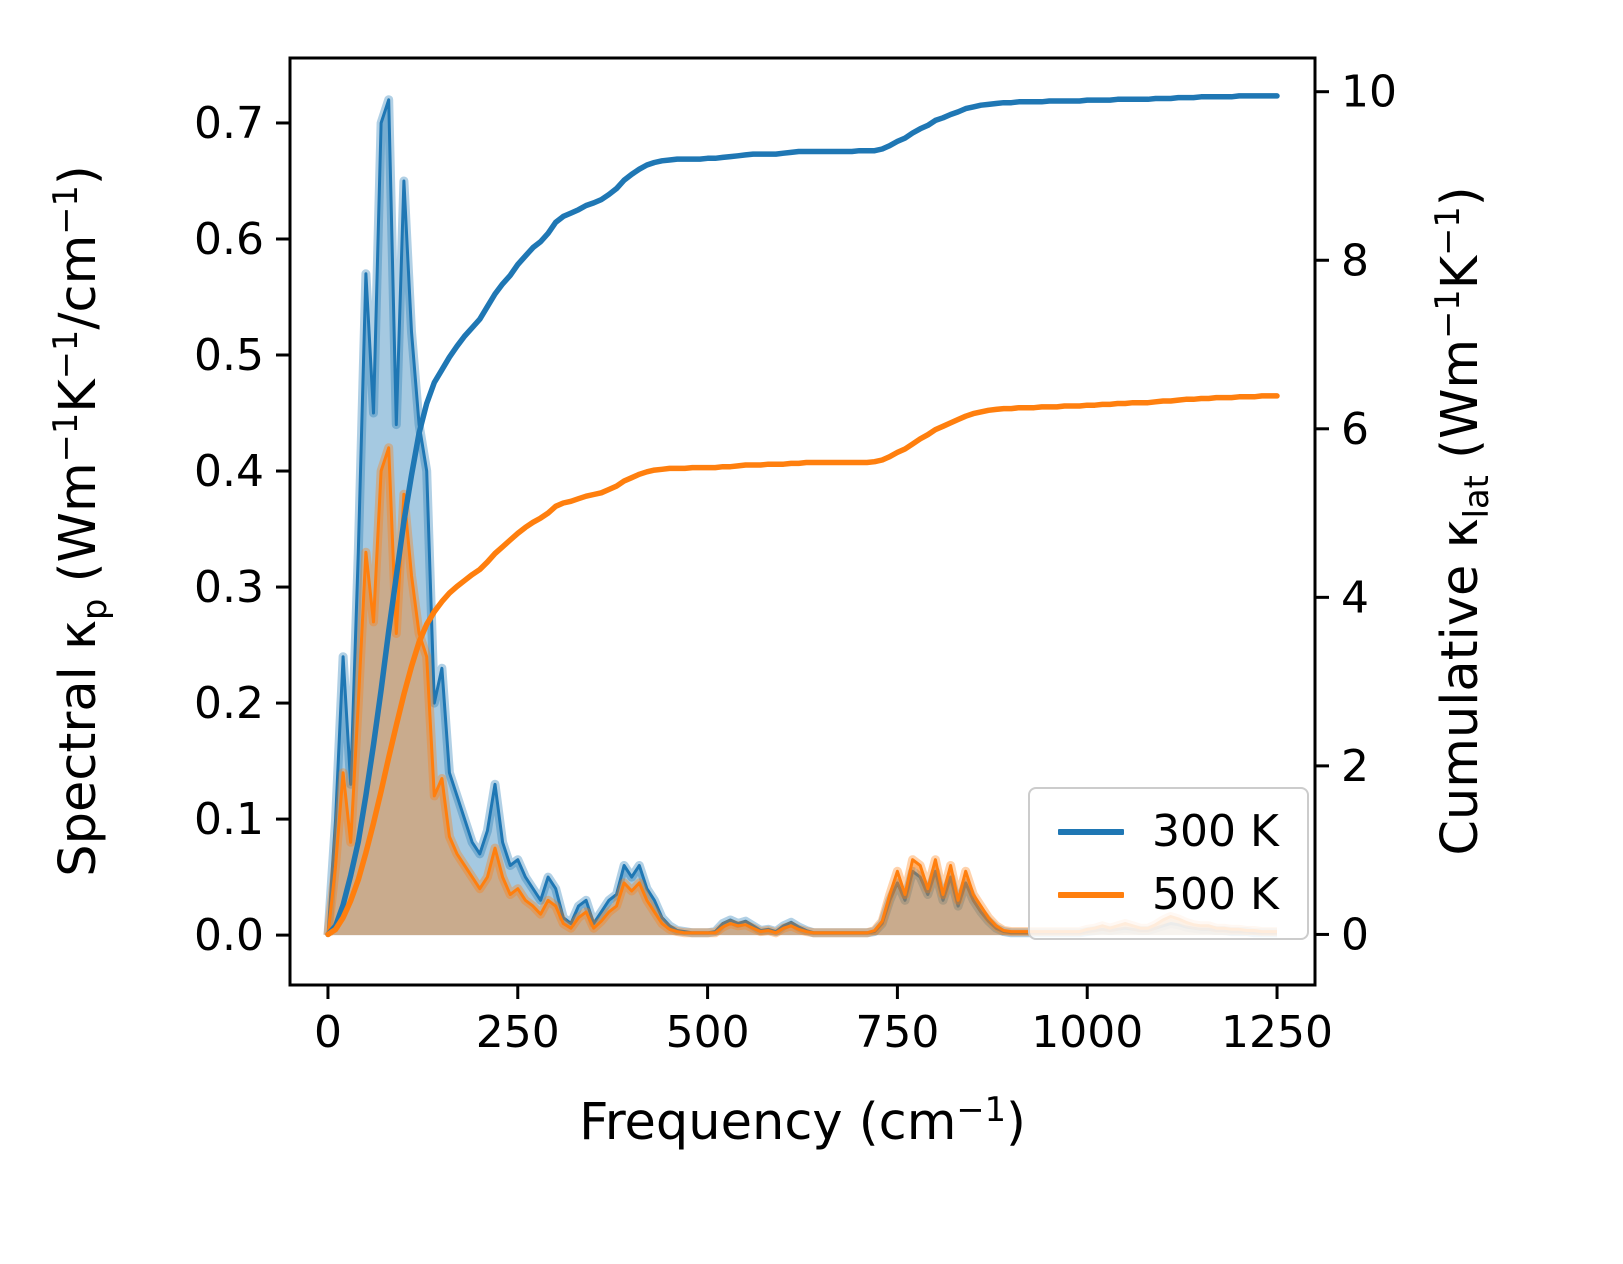  I want to click on y-right-tick-label-3: 6, so click(1355, 429).